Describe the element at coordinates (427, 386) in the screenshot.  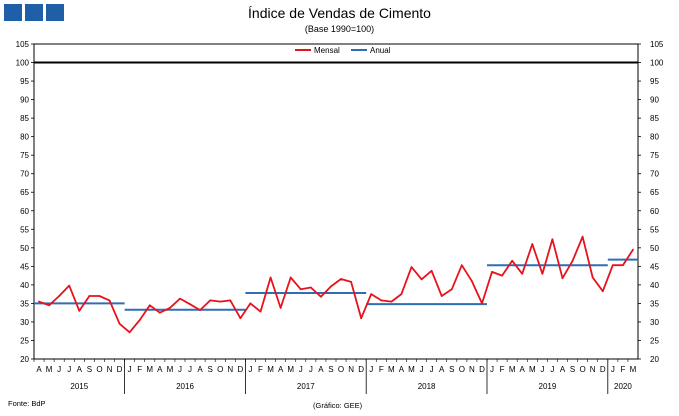
I see `x-year-label: 2018` at that location.